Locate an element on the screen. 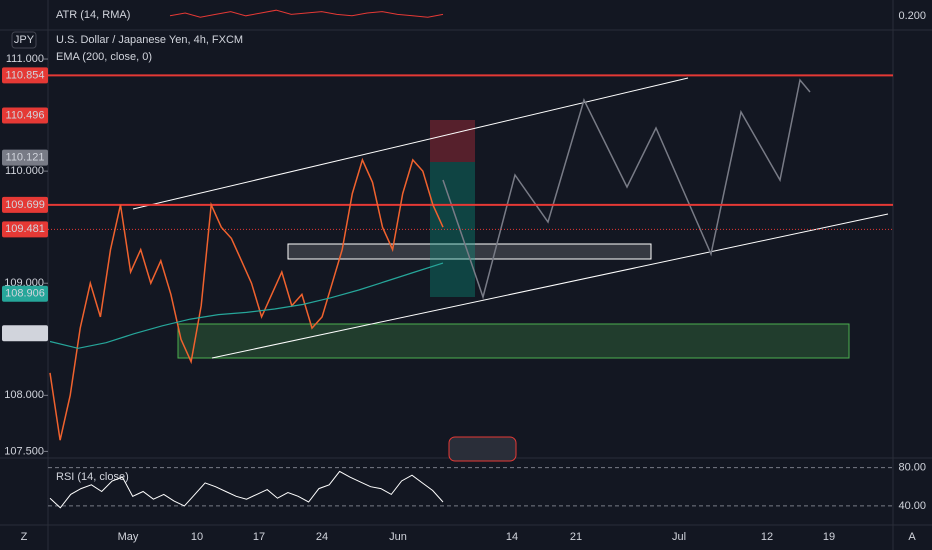 The width and height of the screenshot is (932, 550). symbol-chip is located at coordinates (24, 40).